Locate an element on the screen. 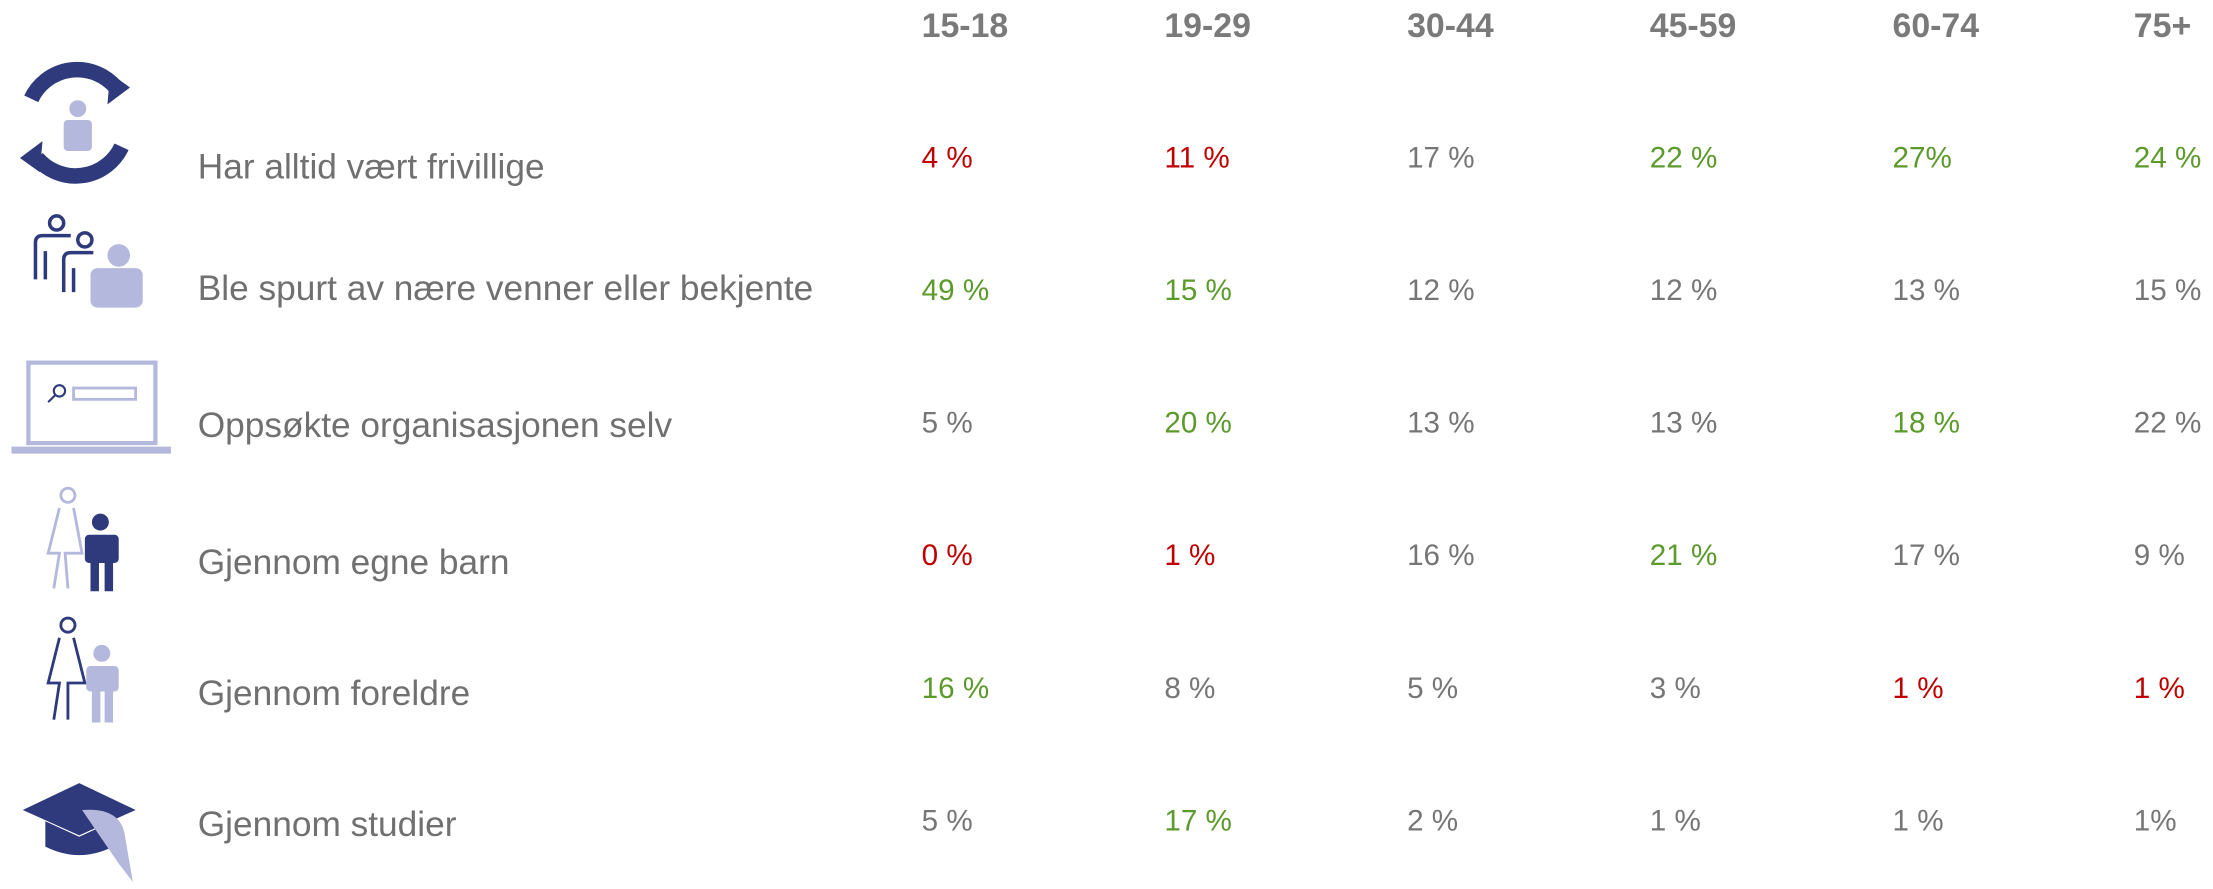 Image resolution: width=2213 pixels, height=889 pixels. column-header: 60-74 is located at coordinates (1935, 26).